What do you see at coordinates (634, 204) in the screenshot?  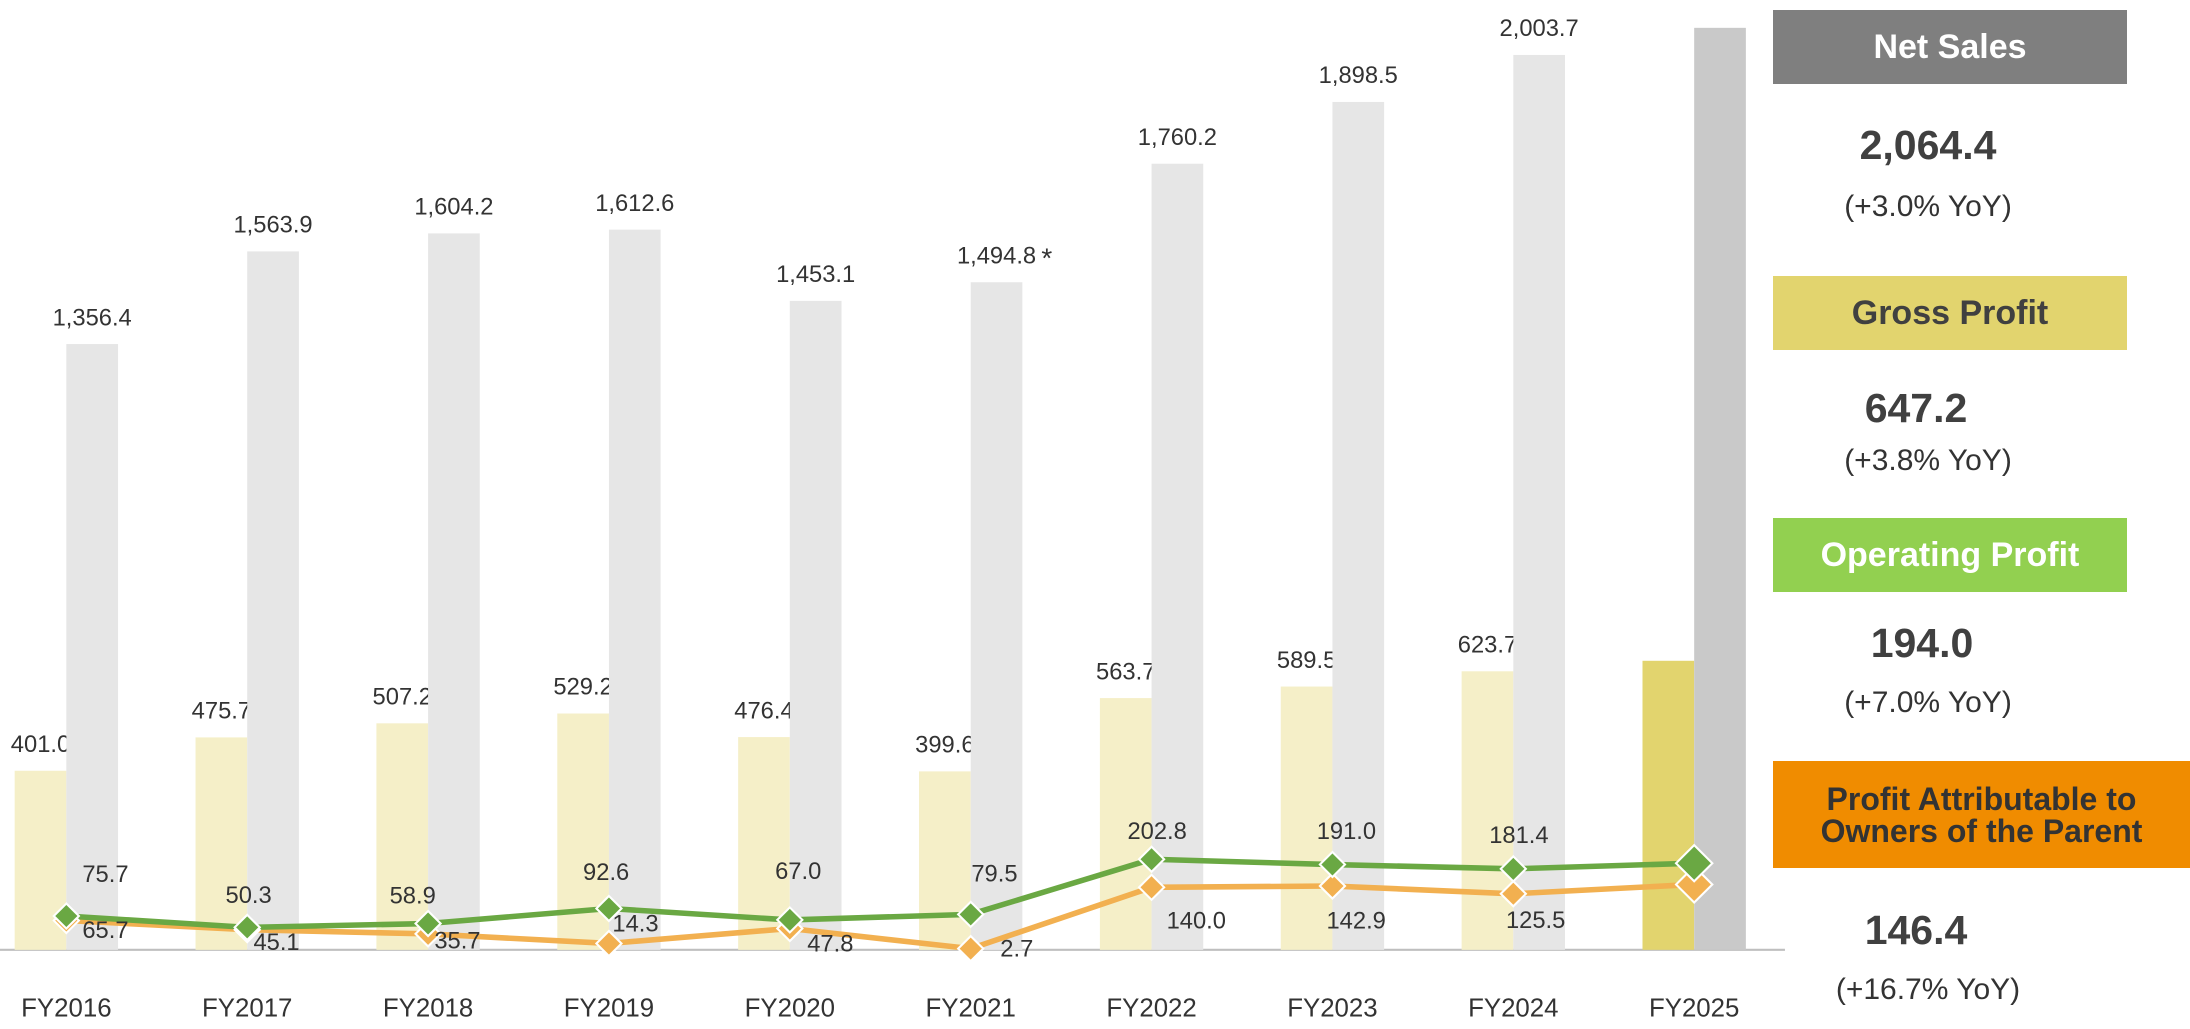 I see `data-label: 1,612.6` at bounding box center [634, 204].